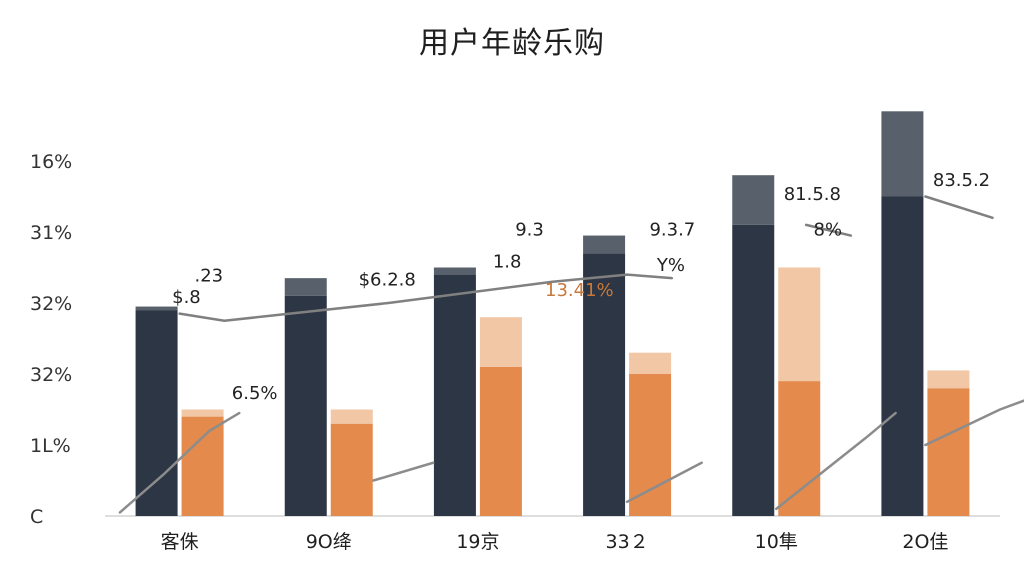 The height and width of the screenshot is (576, 1024). Describe the element at coordinates (36, 517) in the screenshot. I see `y-tick-label: C` at that location.